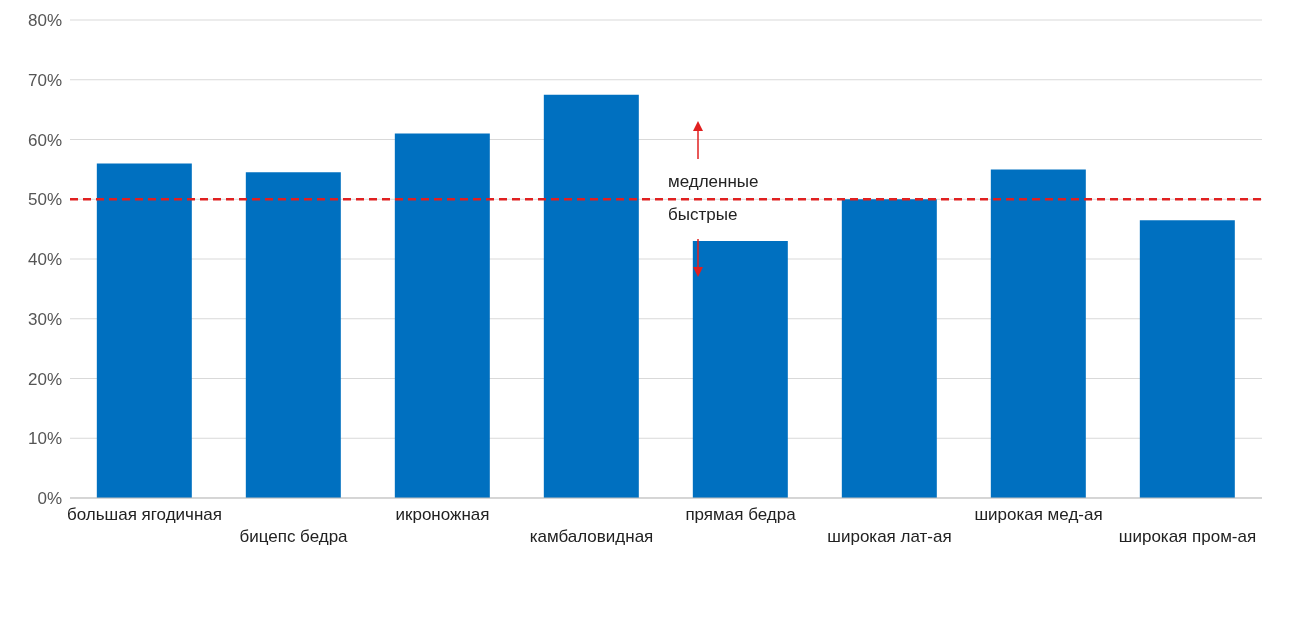 The width and height of the screenshot is (1290, 627). Describe the element at coordinates (44, 319) in the screenshot. I see `y-tick-label: 30%` at that location.